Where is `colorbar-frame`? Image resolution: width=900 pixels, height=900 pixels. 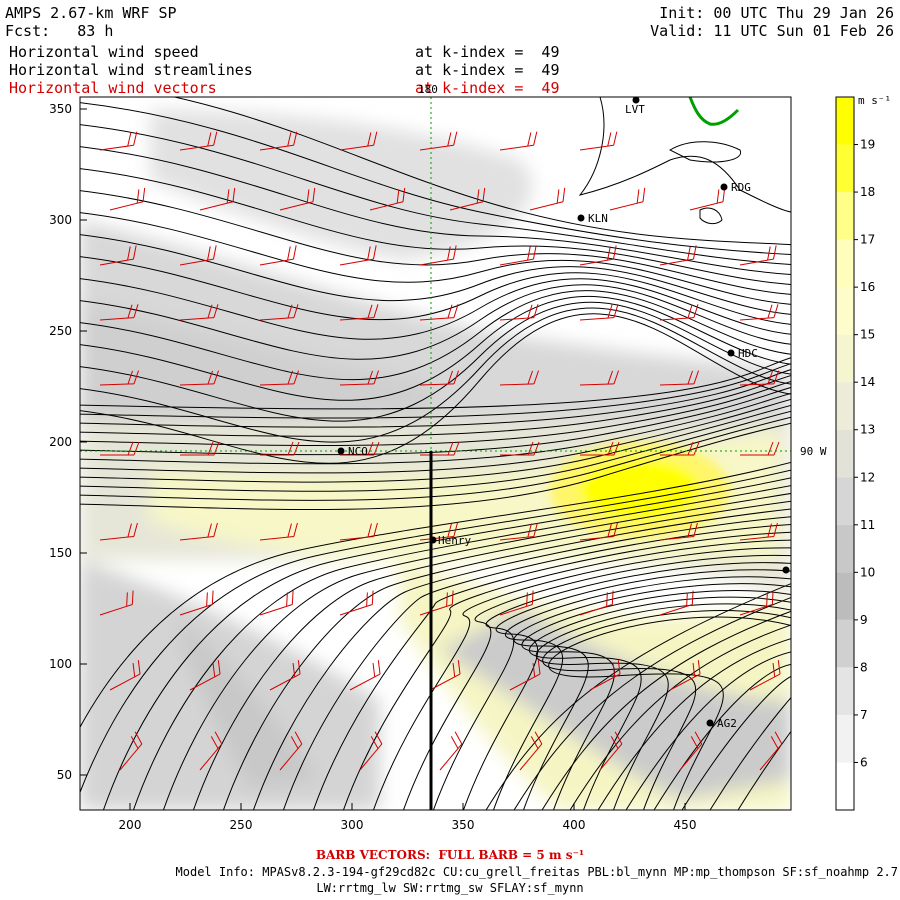 colorbar-frame is located at coordinates (845, 453).